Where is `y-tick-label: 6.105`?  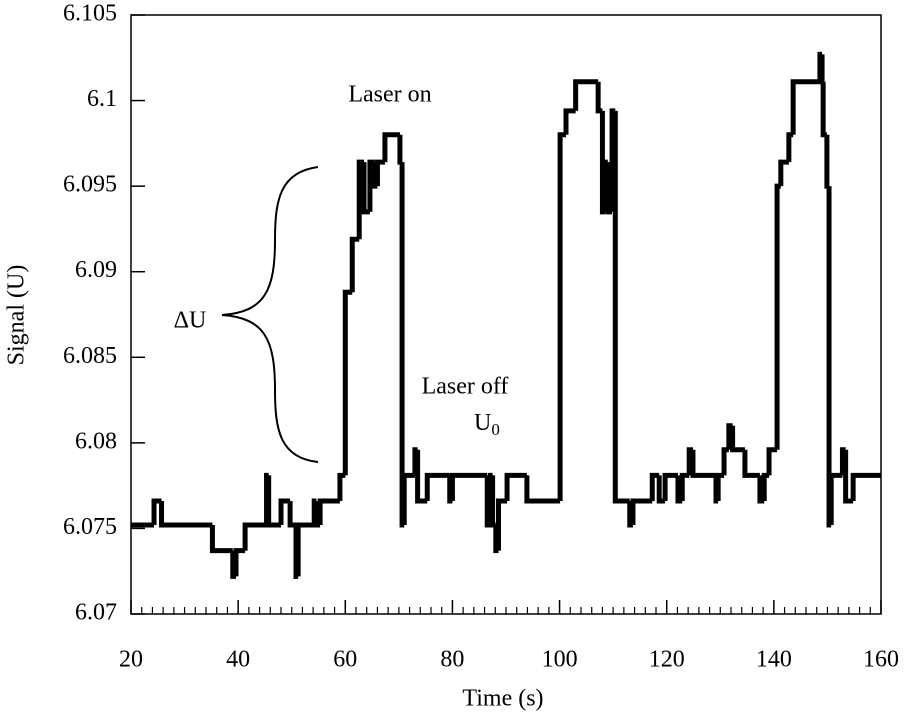 y-tick-label: 6.105 is located at coordinates (90, 14).